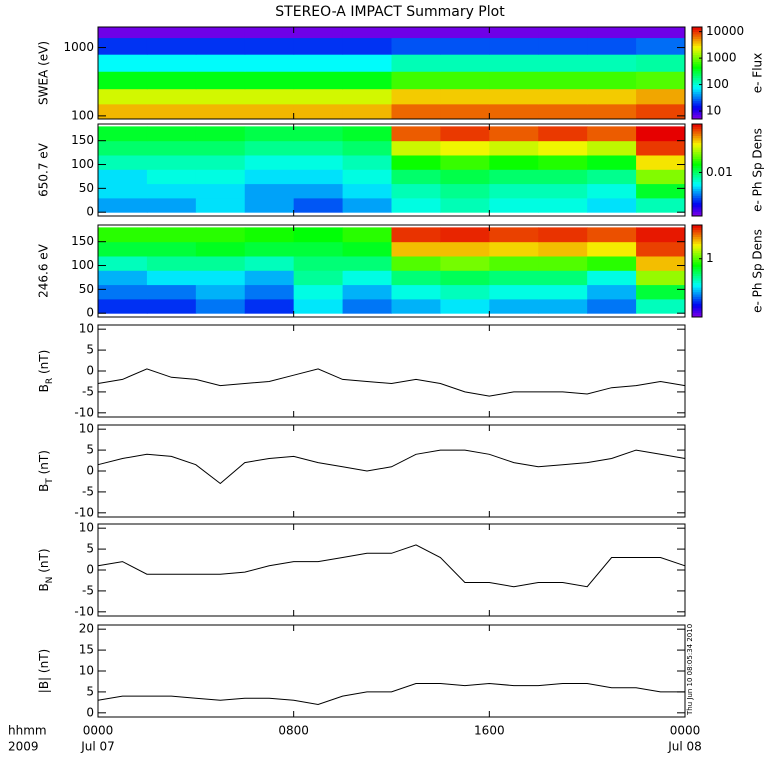 The height and width of the screenshot is (780, 780). I want to click on colorbar-tick-label: 1000, so click(721, 58).